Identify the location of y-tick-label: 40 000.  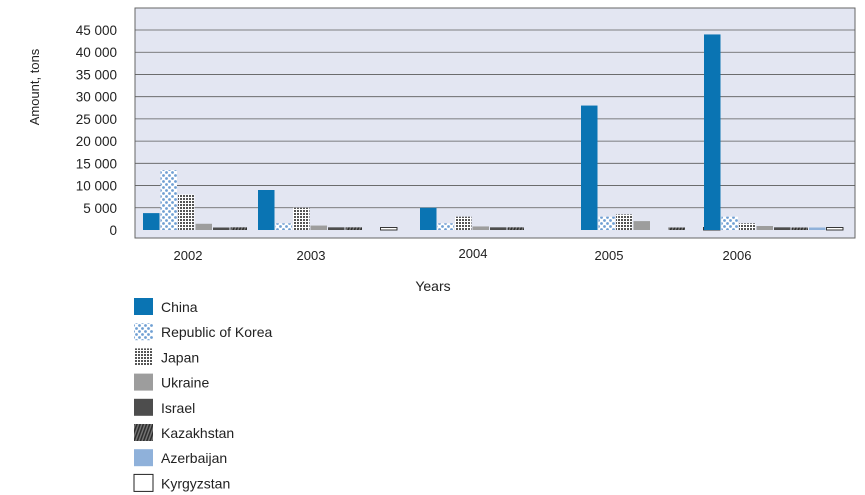
(96, 52).